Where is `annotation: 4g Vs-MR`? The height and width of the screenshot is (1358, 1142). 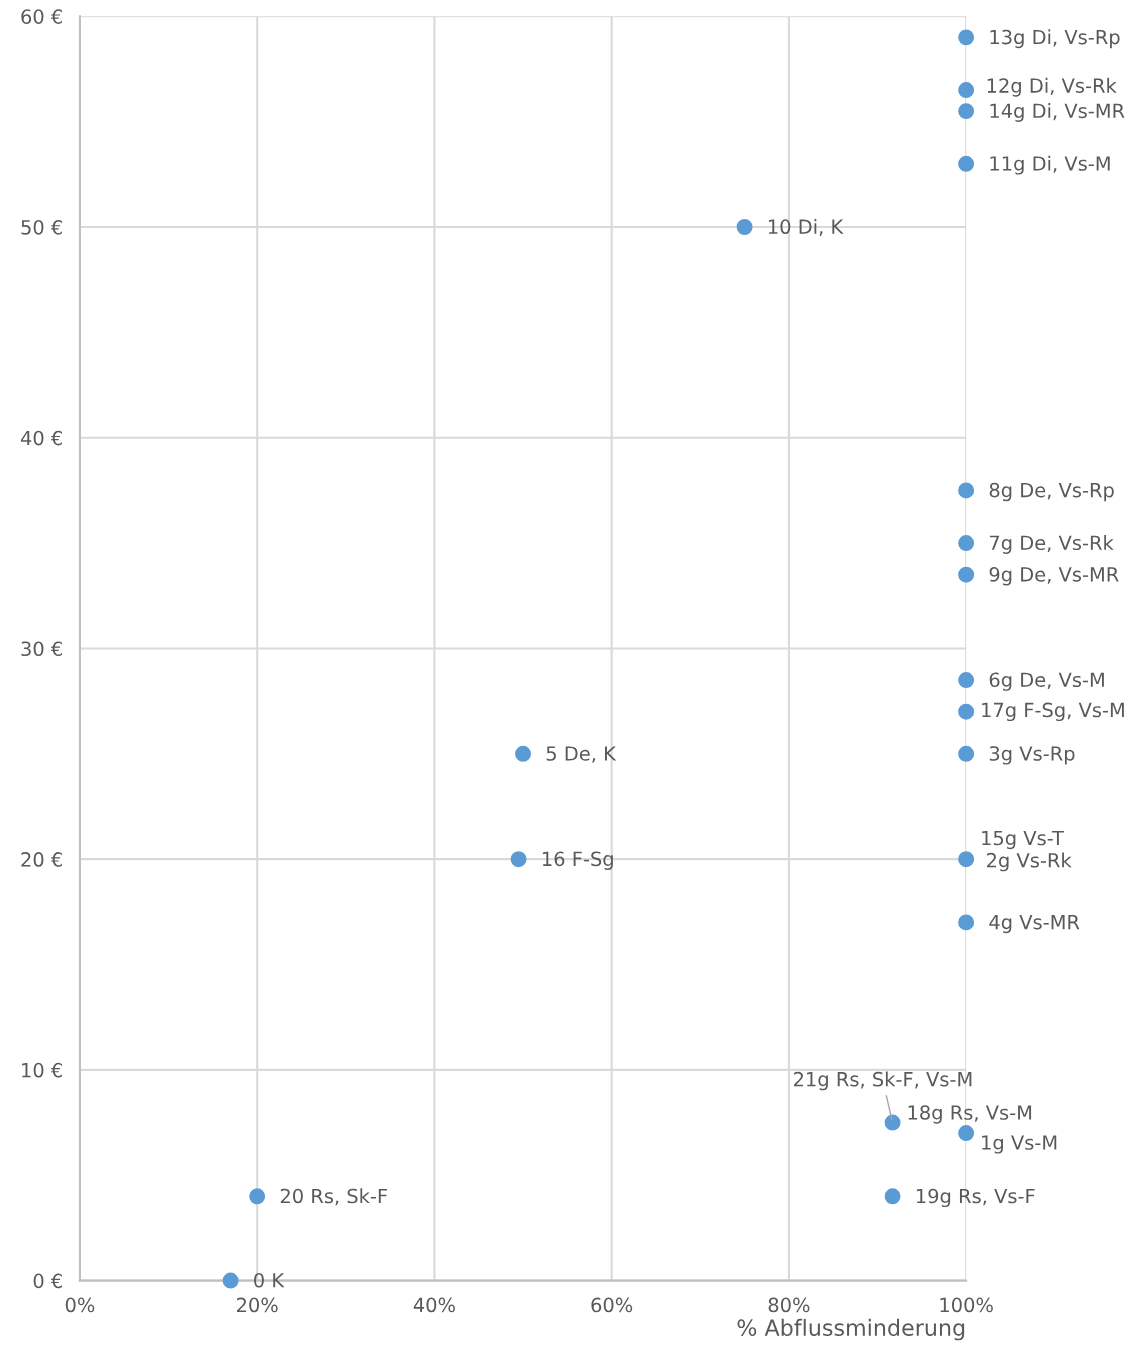 annotation: 4g Vs-MR is located at coordinates (1034, 924).